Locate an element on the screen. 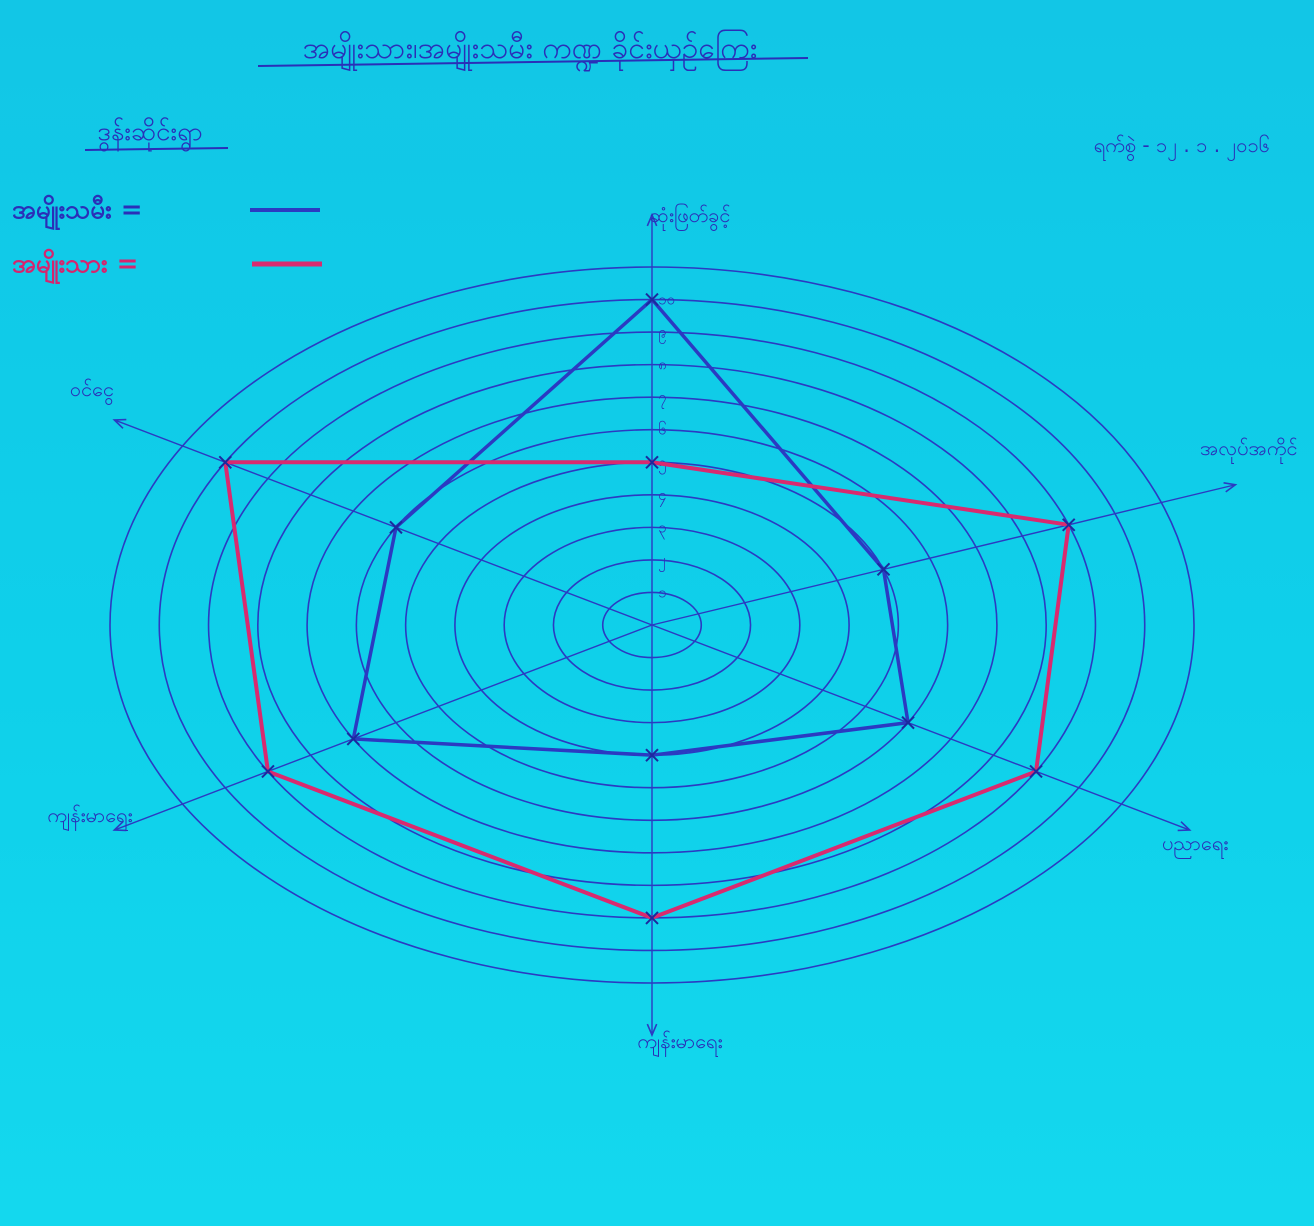 This screenshot has width=1314, height=1226. tick-label: ၁ is located at coordinates (662, 592).